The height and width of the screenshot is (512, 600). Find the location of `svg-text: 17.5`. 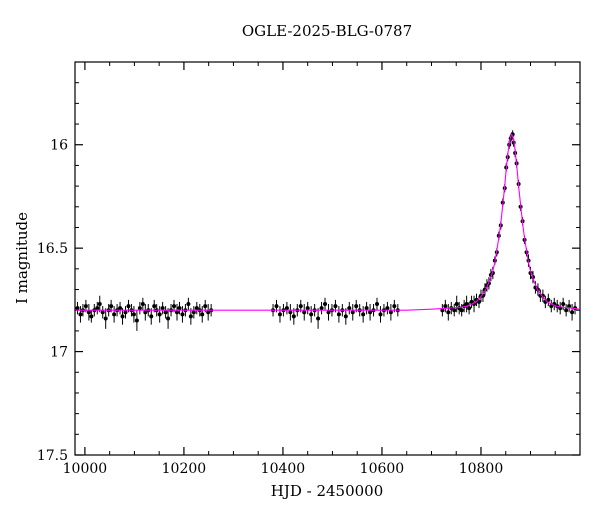

svg-text: 17.5 is located at coordinates (52, 456).